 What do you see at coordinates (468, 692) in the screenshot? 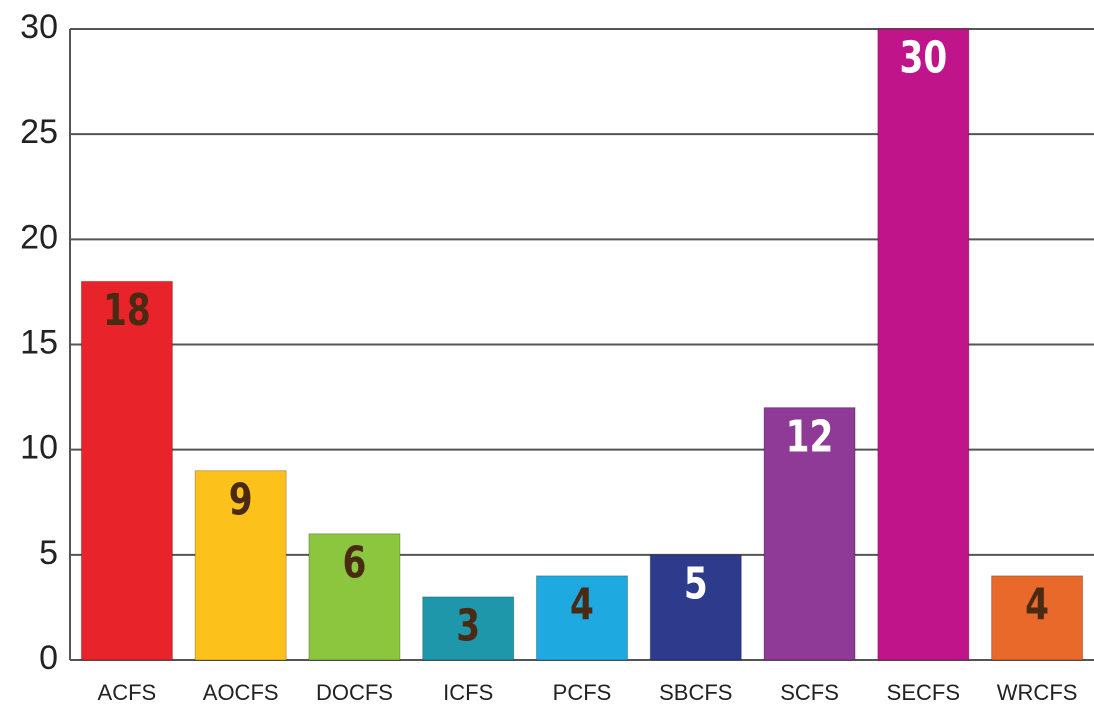
I see `x-tick-label: ICFS` at bounding box center [468, 692].